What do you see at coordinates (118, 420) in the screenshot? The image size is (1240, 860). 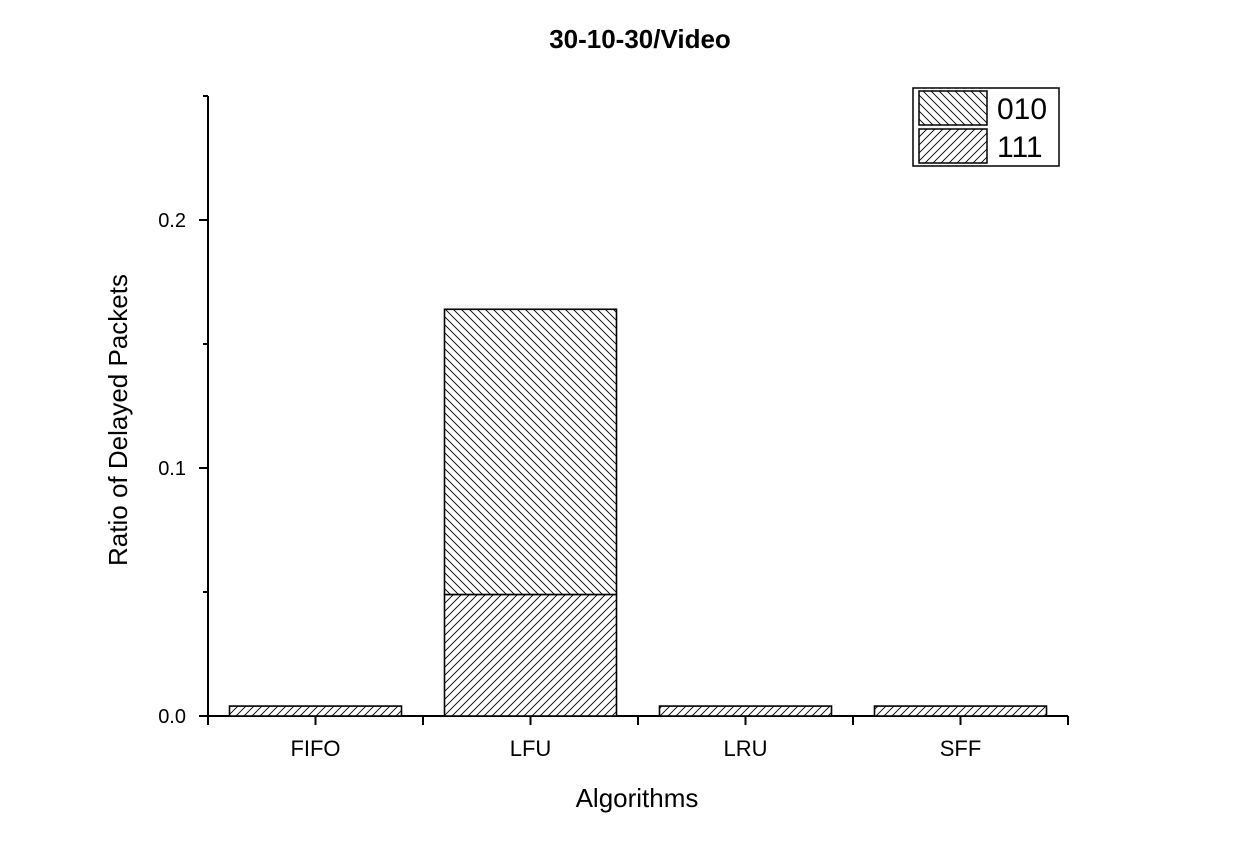 I see `y-axis-label: Ratio of Delayed Packets` at bounding box center [118, 420].